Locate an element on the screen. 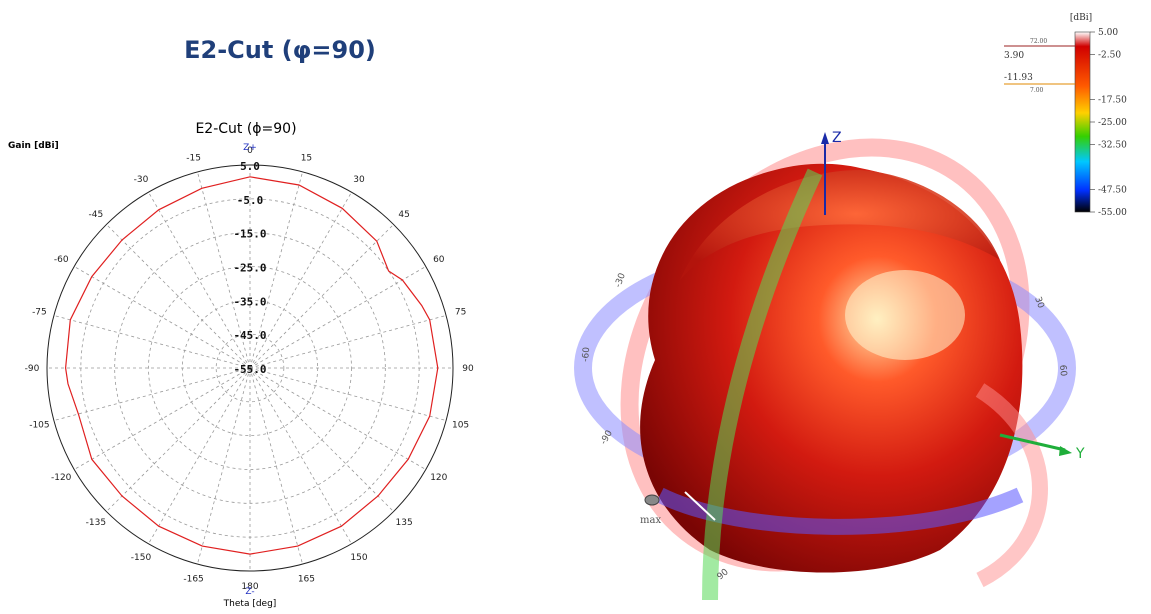 The width and height of the screenshot is (1151, 614). polar-angle-tick-label: -15 is located at coordinates (193, 158).